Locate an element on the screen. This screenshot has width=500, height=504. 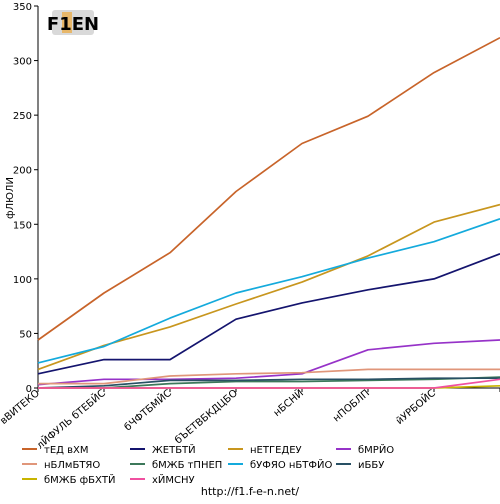
legend-item: бМЖБ фБХТЙ is located at coordinates (68, 479).